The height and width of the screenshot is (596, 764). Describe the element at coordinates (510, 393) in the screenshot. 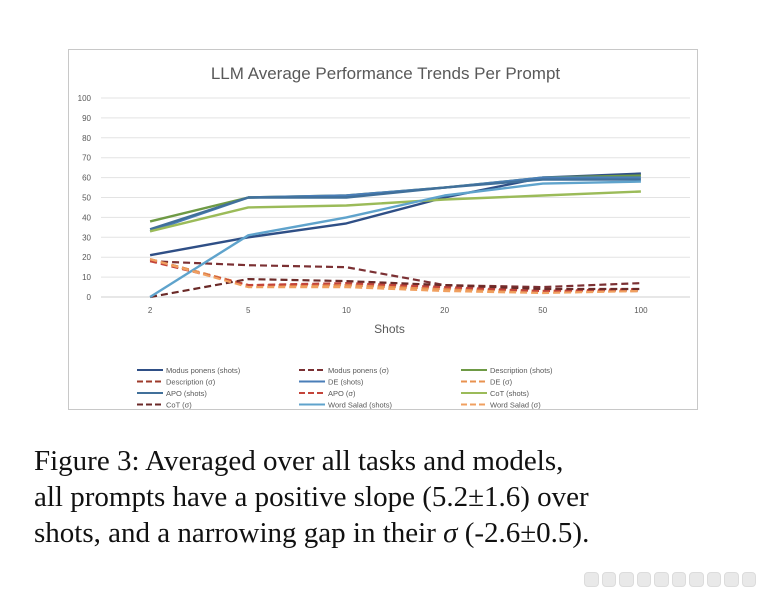

I see `legend-label: CoT (shots)` at that location.